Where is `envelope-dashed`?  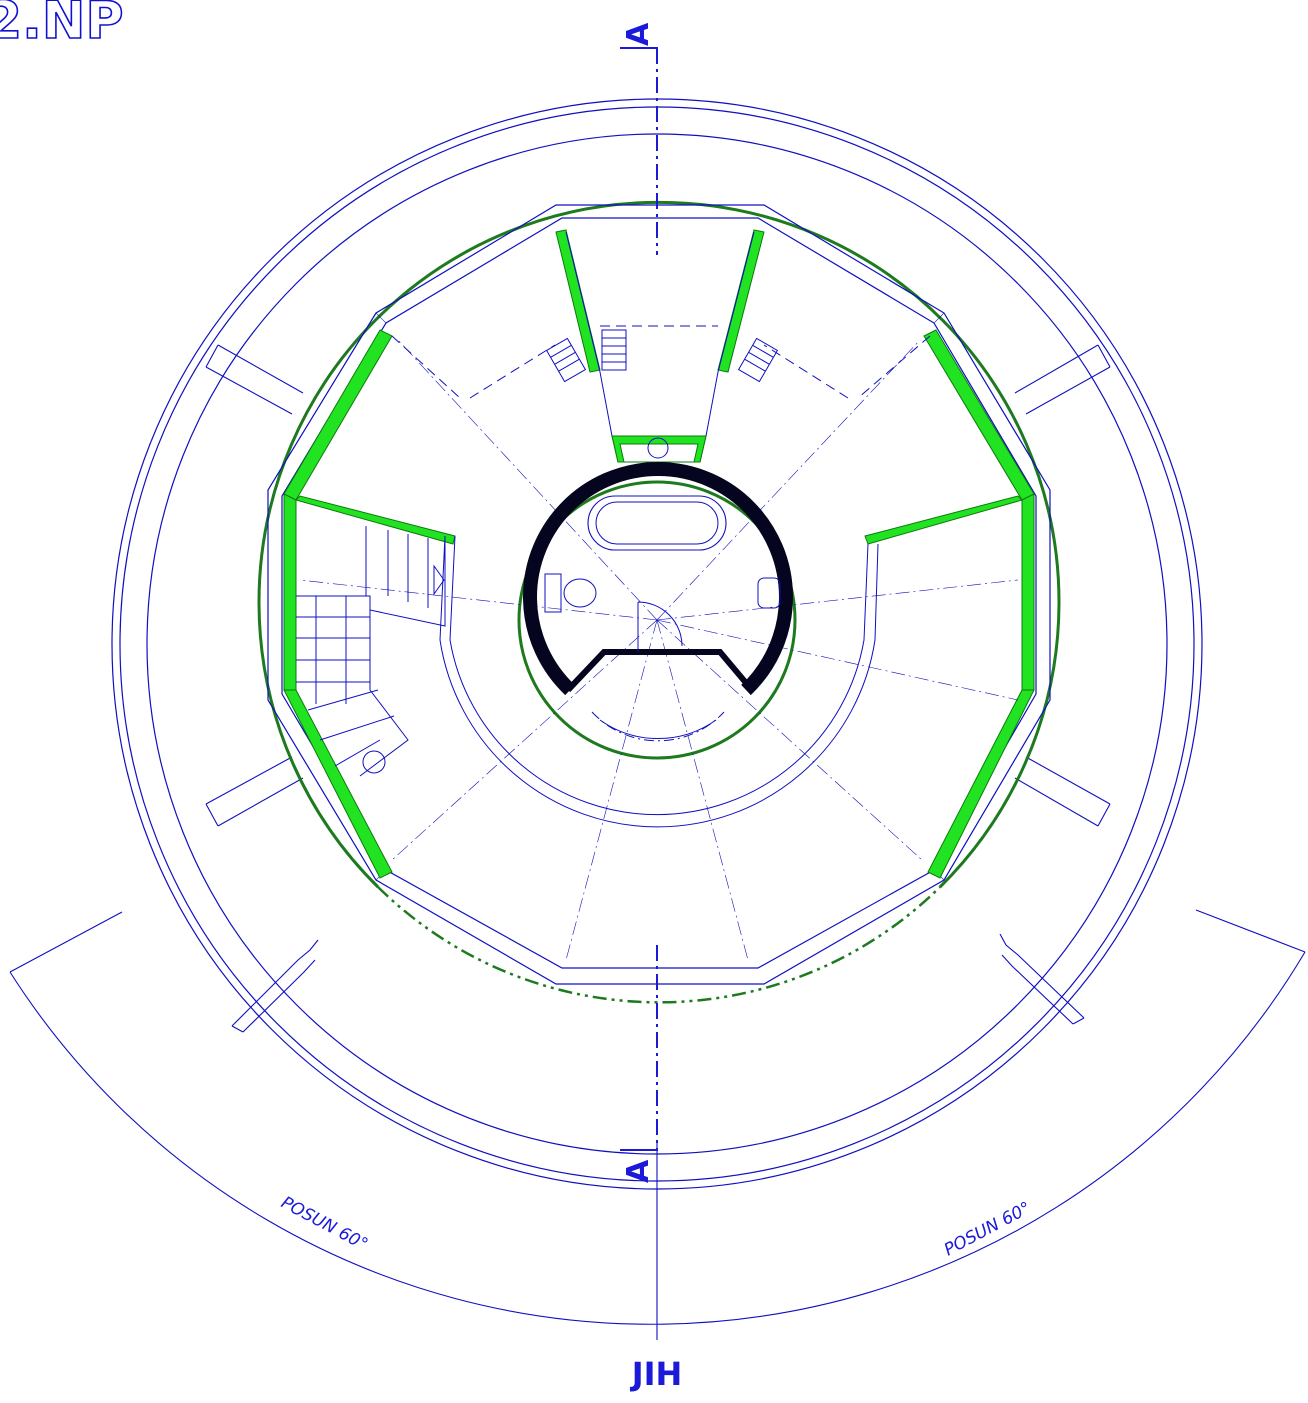
envelope-dashed is located at coordinates (659, 945).